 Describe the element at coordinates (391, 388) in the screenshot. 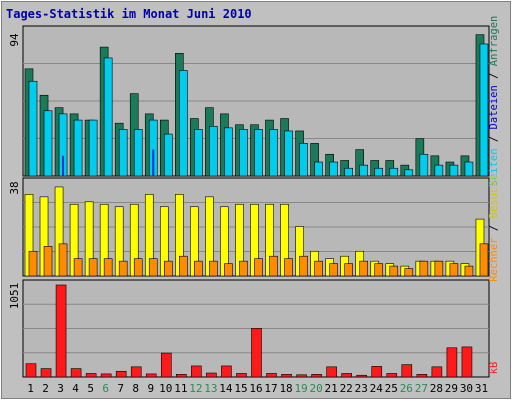

I see `x-tick-label-25: 25` at that location.